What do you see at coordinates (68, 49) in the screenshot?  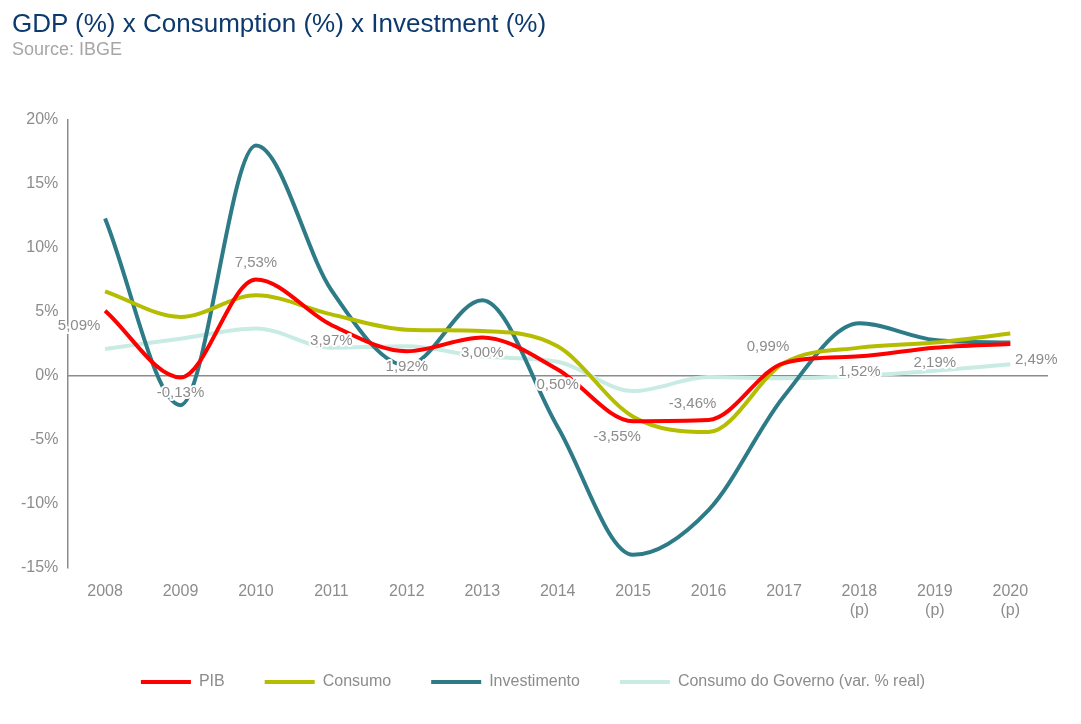 I see `chart-subtitle: Source: IBGE` at bounding box center [68, 49].